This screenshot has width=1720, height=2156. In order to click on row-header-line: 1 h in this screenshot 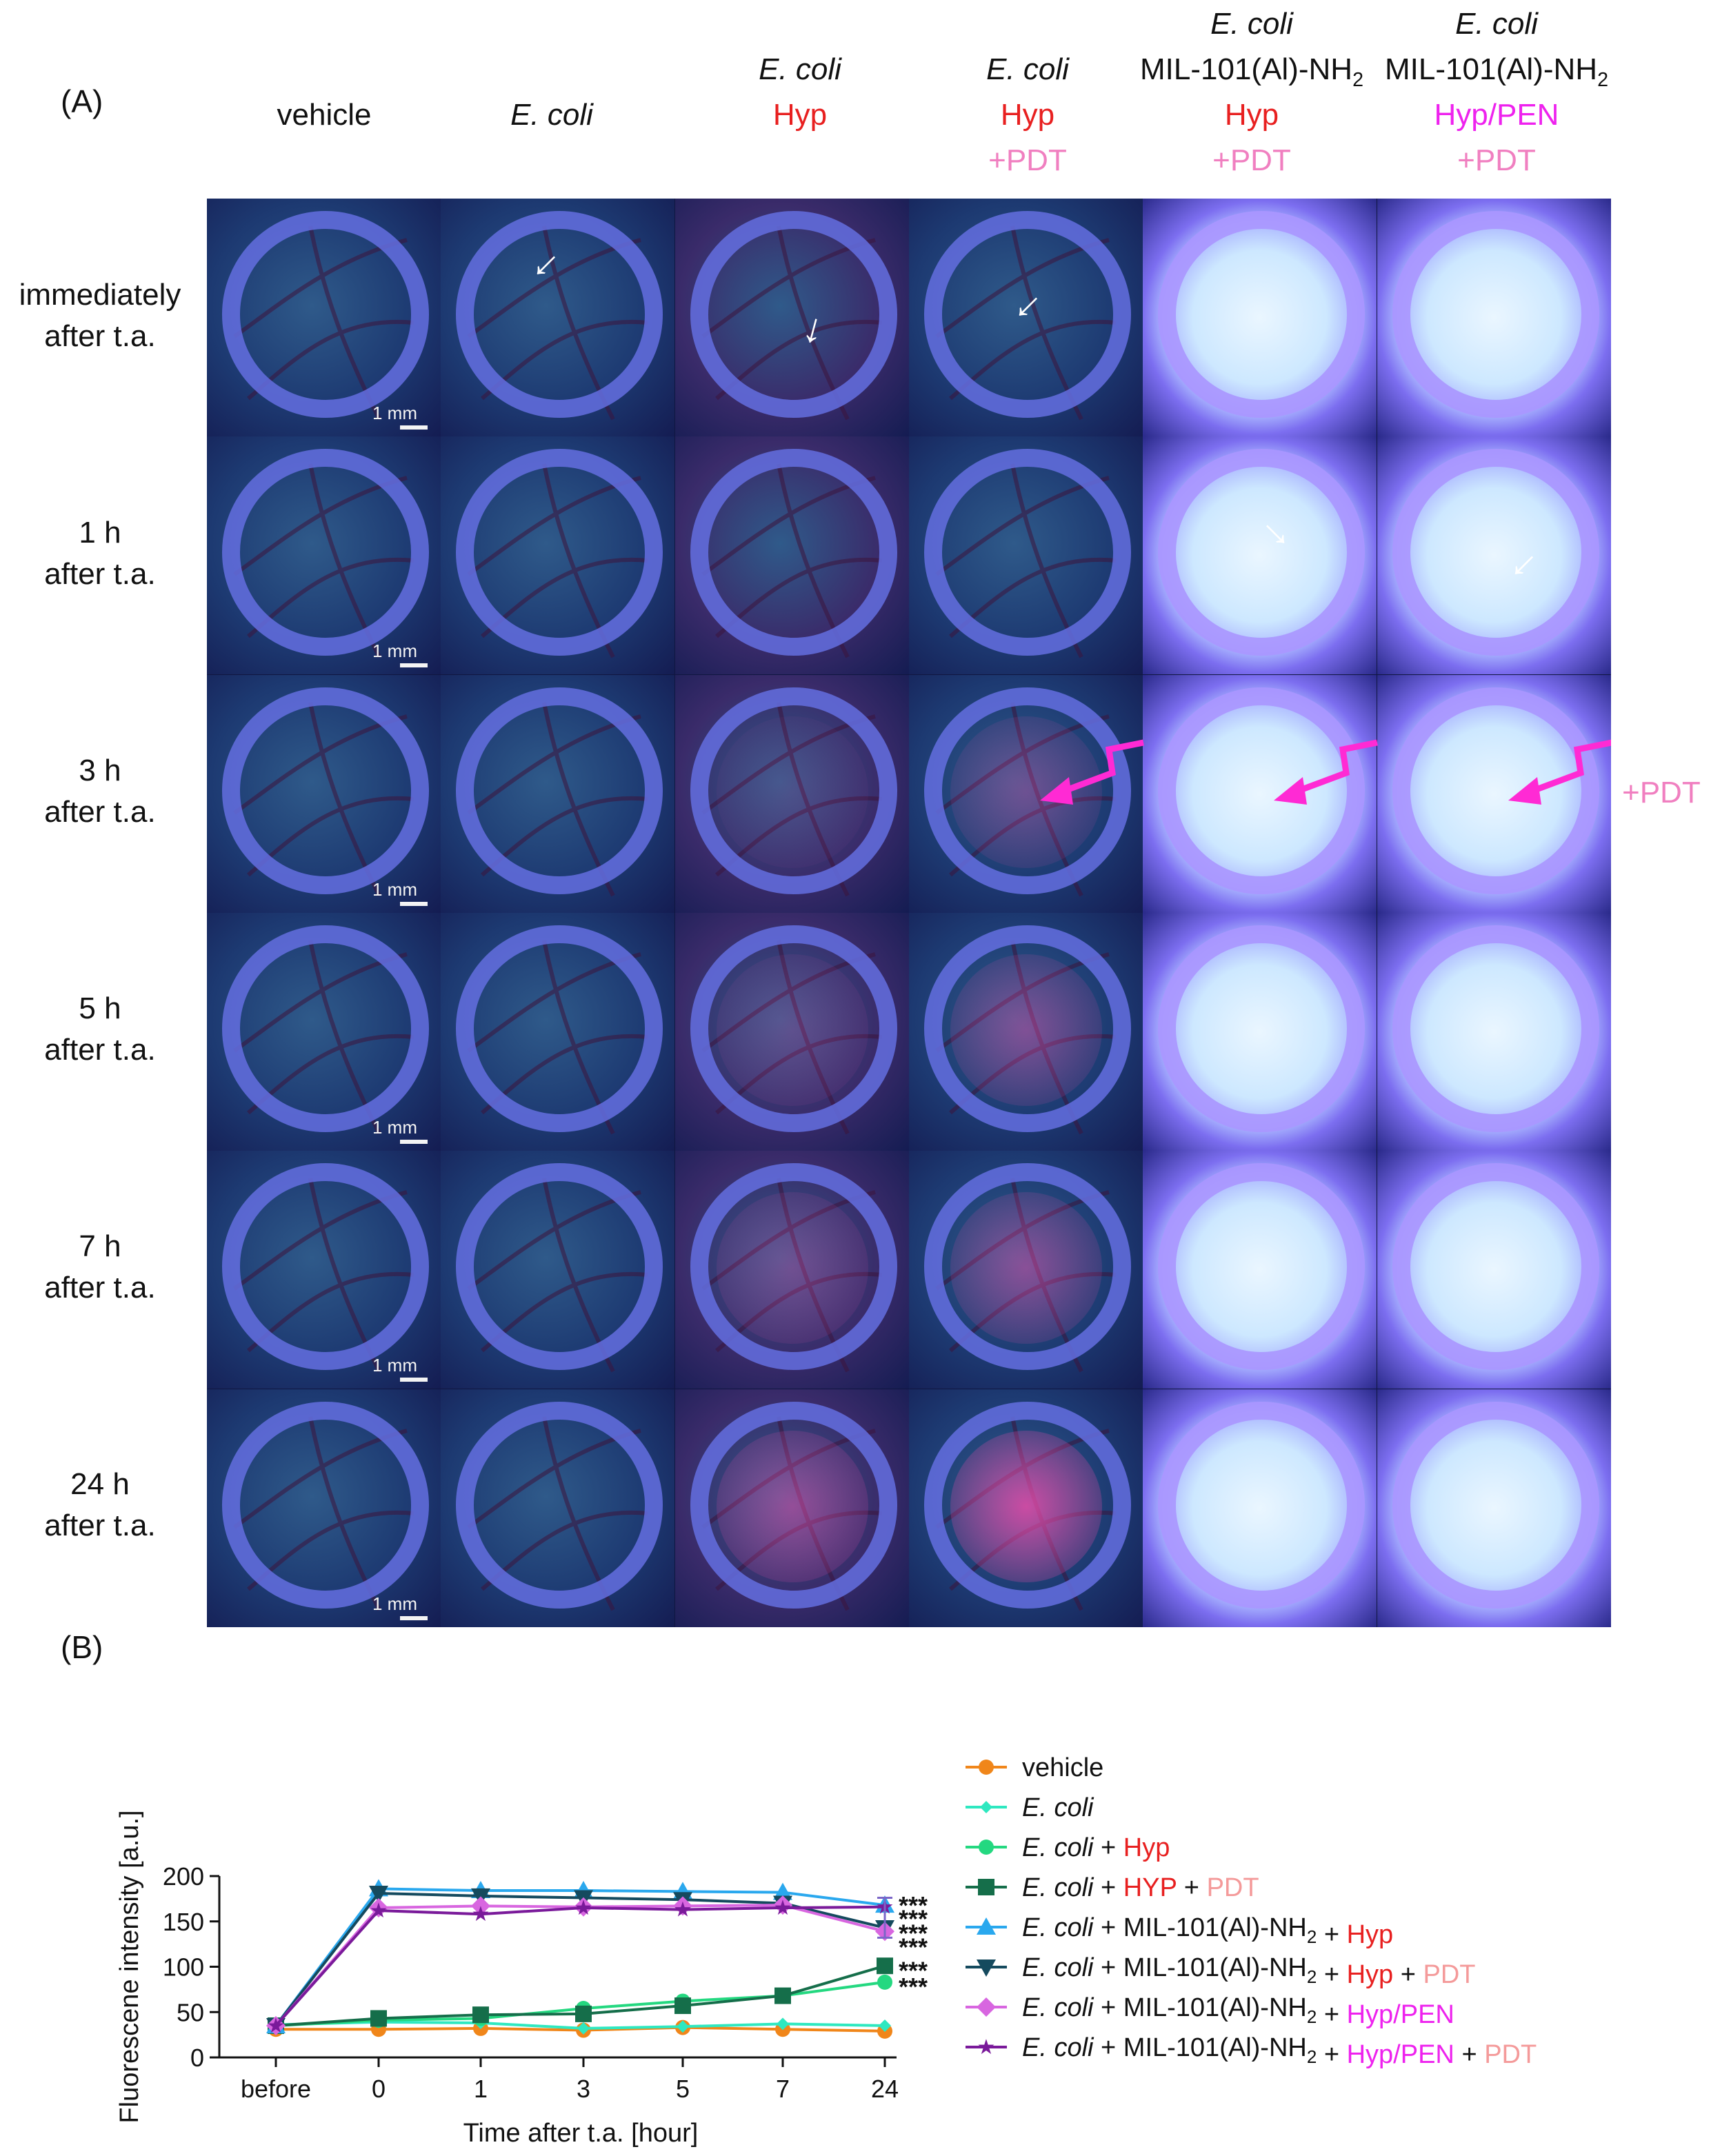, I will do `click(100, 533)`.